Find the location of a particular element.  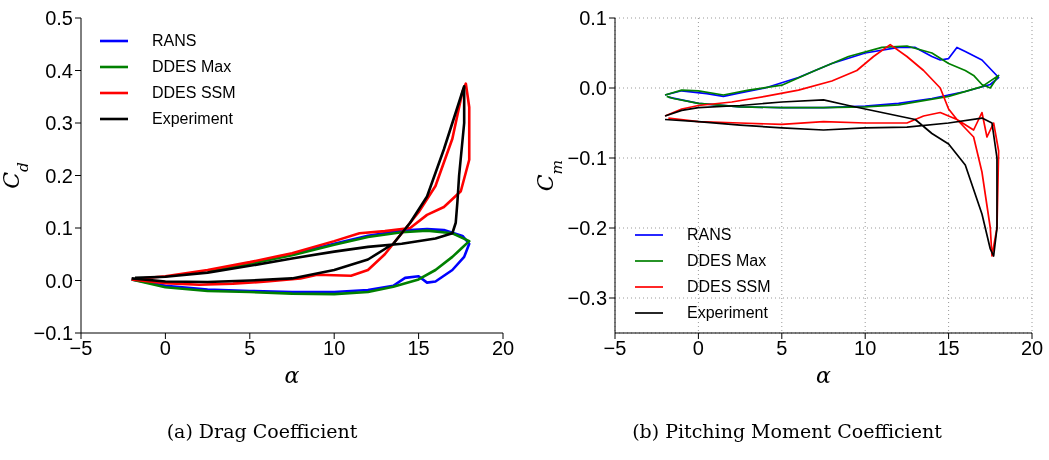

y-tick-label: −0.2 is located at coordinates (587, 228).